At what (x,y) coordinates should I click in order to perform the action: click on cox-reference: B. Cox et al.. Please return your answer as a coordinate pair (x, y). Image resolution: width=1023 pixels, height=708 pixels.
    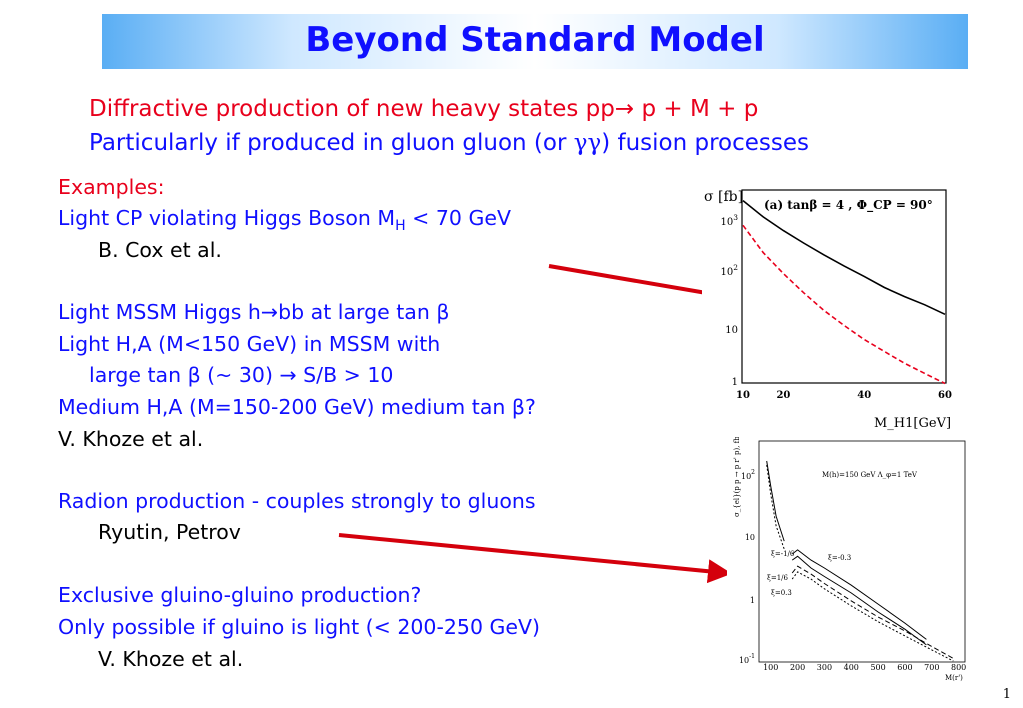
    Looking at the image, I should click on (160, 250).